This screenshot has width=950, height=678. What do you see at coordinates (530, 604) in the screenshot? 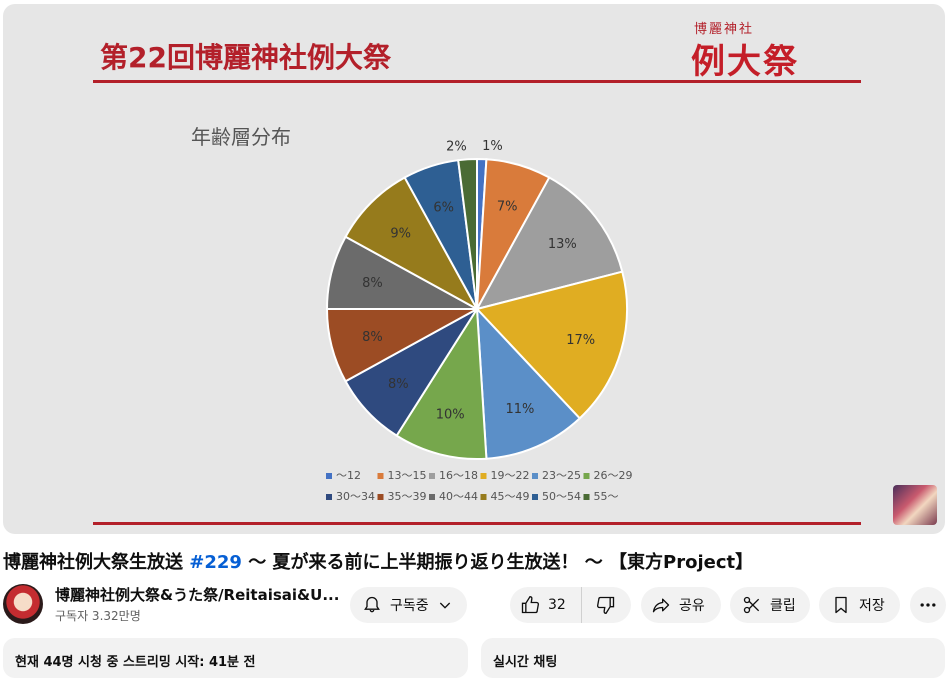
I see `thumbs-up-icon` at bounding box center [530, 604].